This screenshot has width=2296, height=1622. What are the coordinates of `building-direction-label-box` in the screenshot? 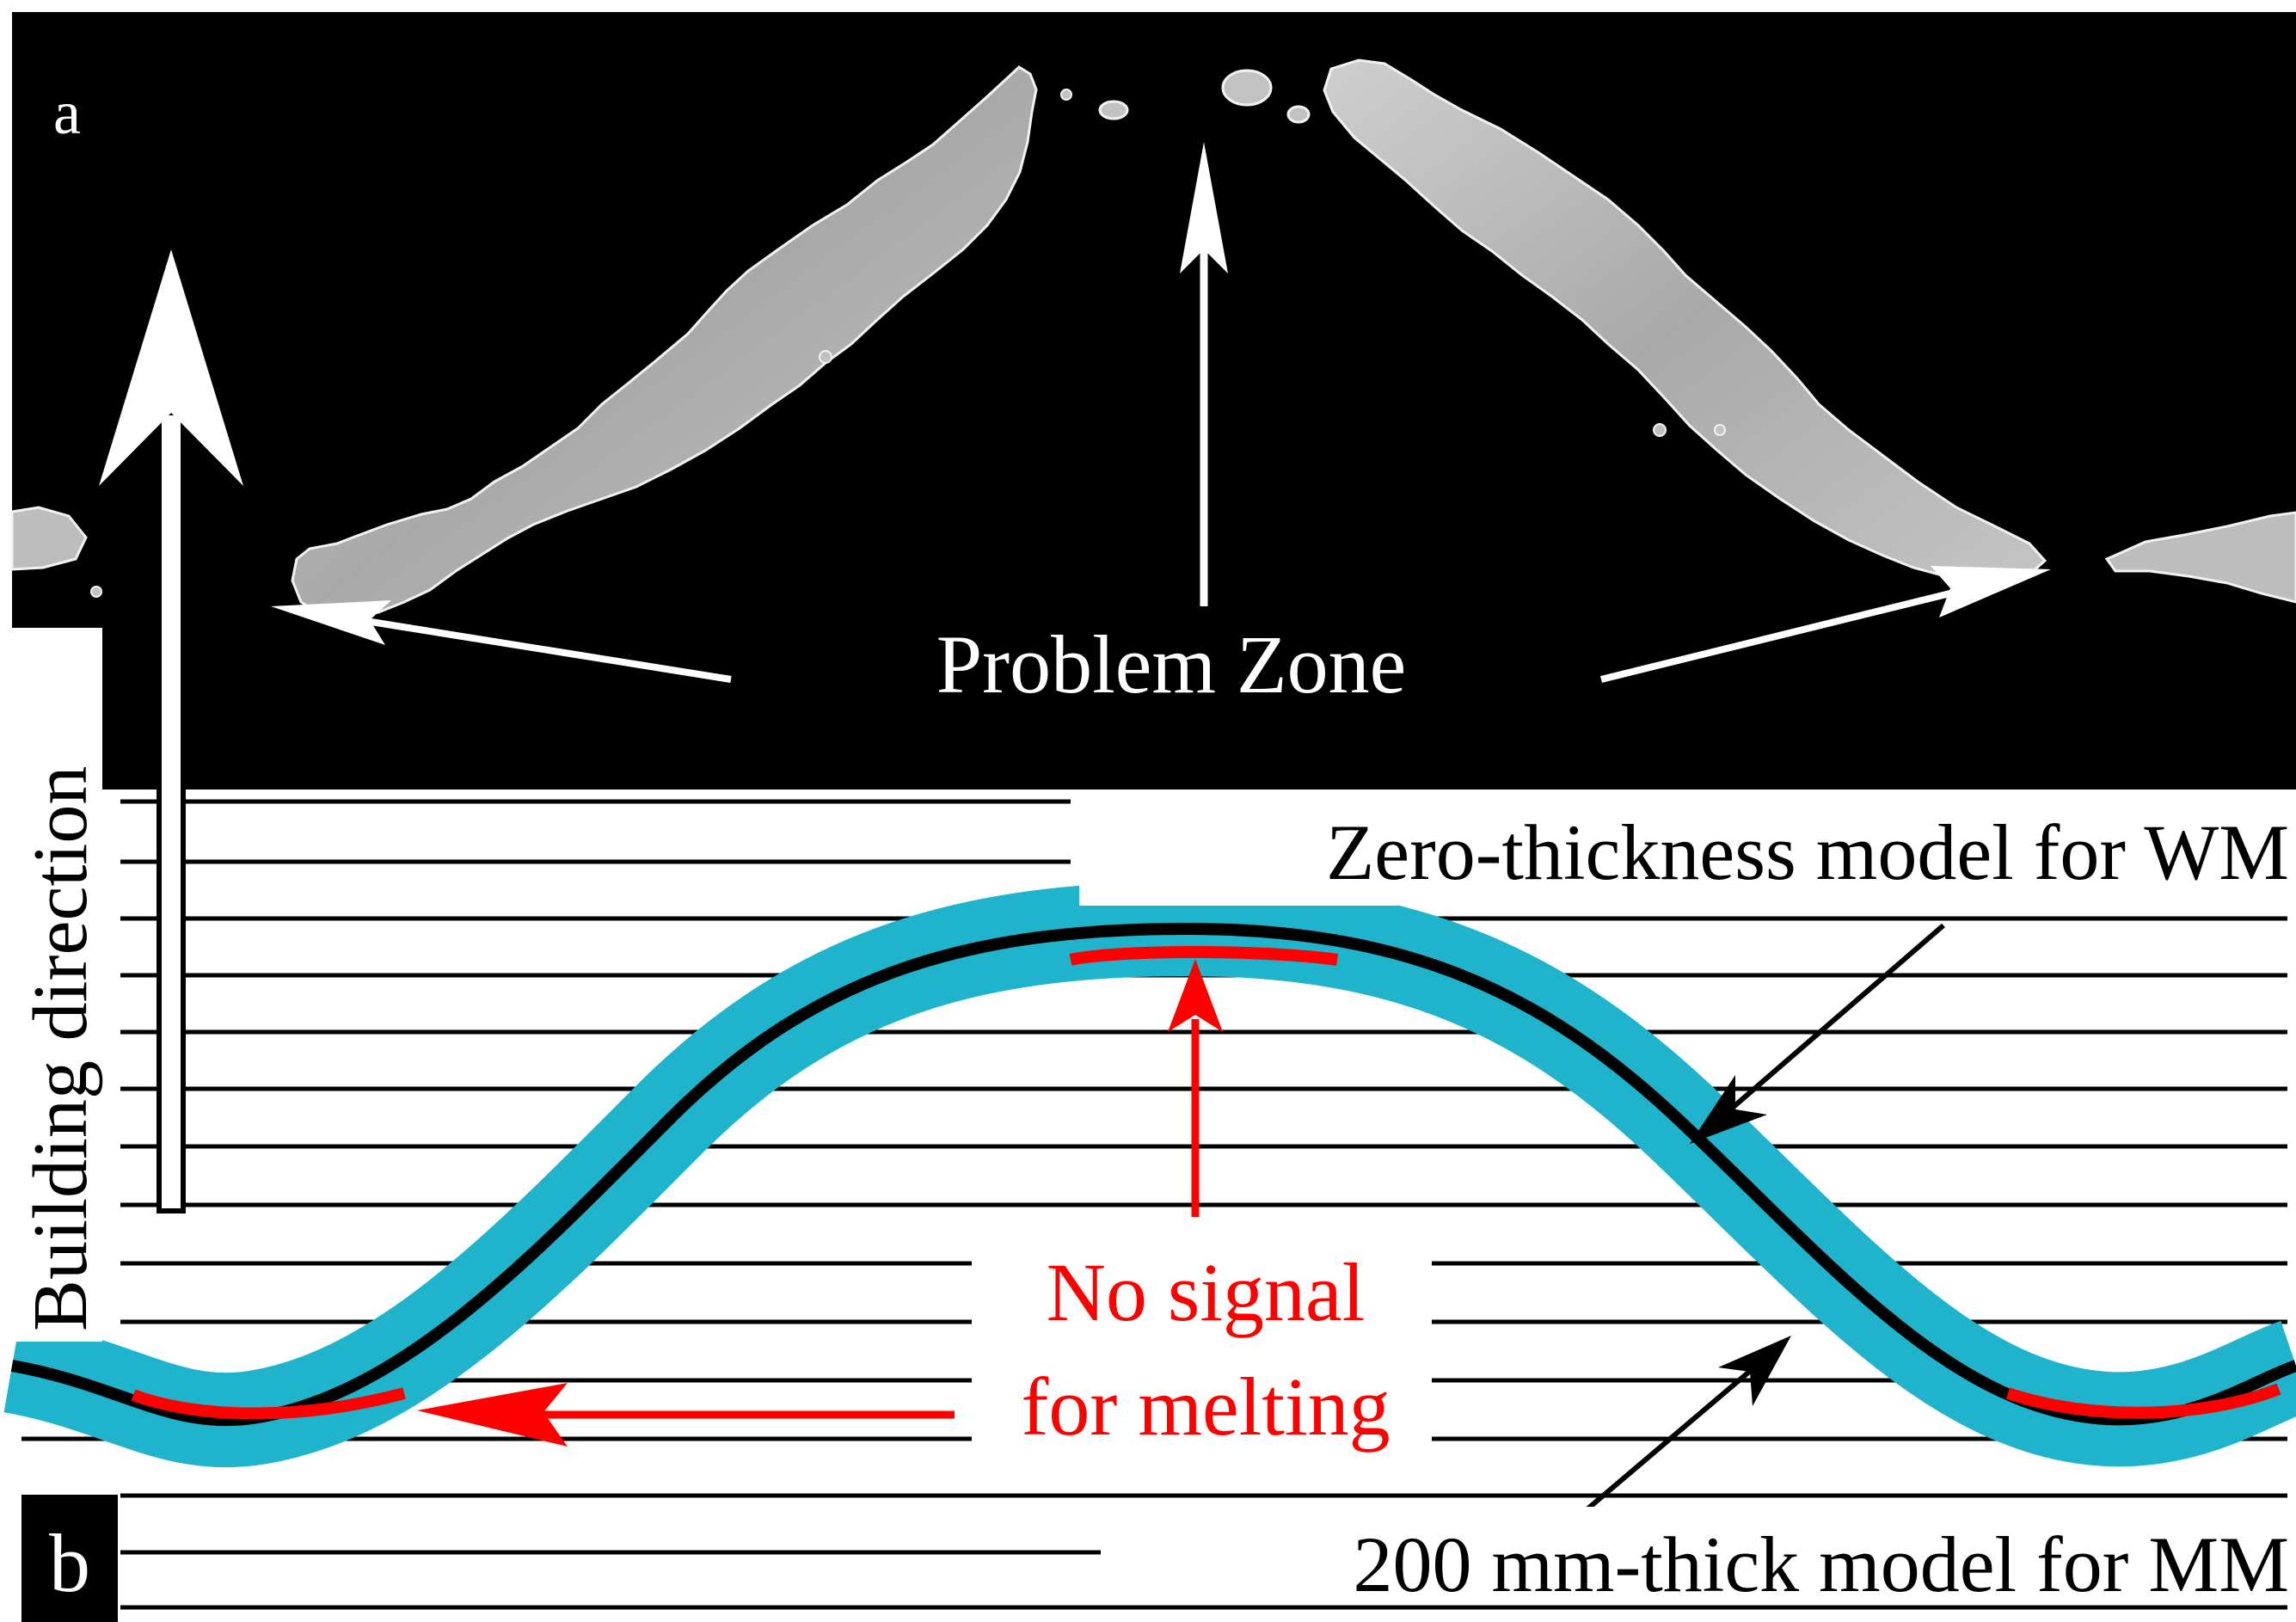 It's located at (57, 985).